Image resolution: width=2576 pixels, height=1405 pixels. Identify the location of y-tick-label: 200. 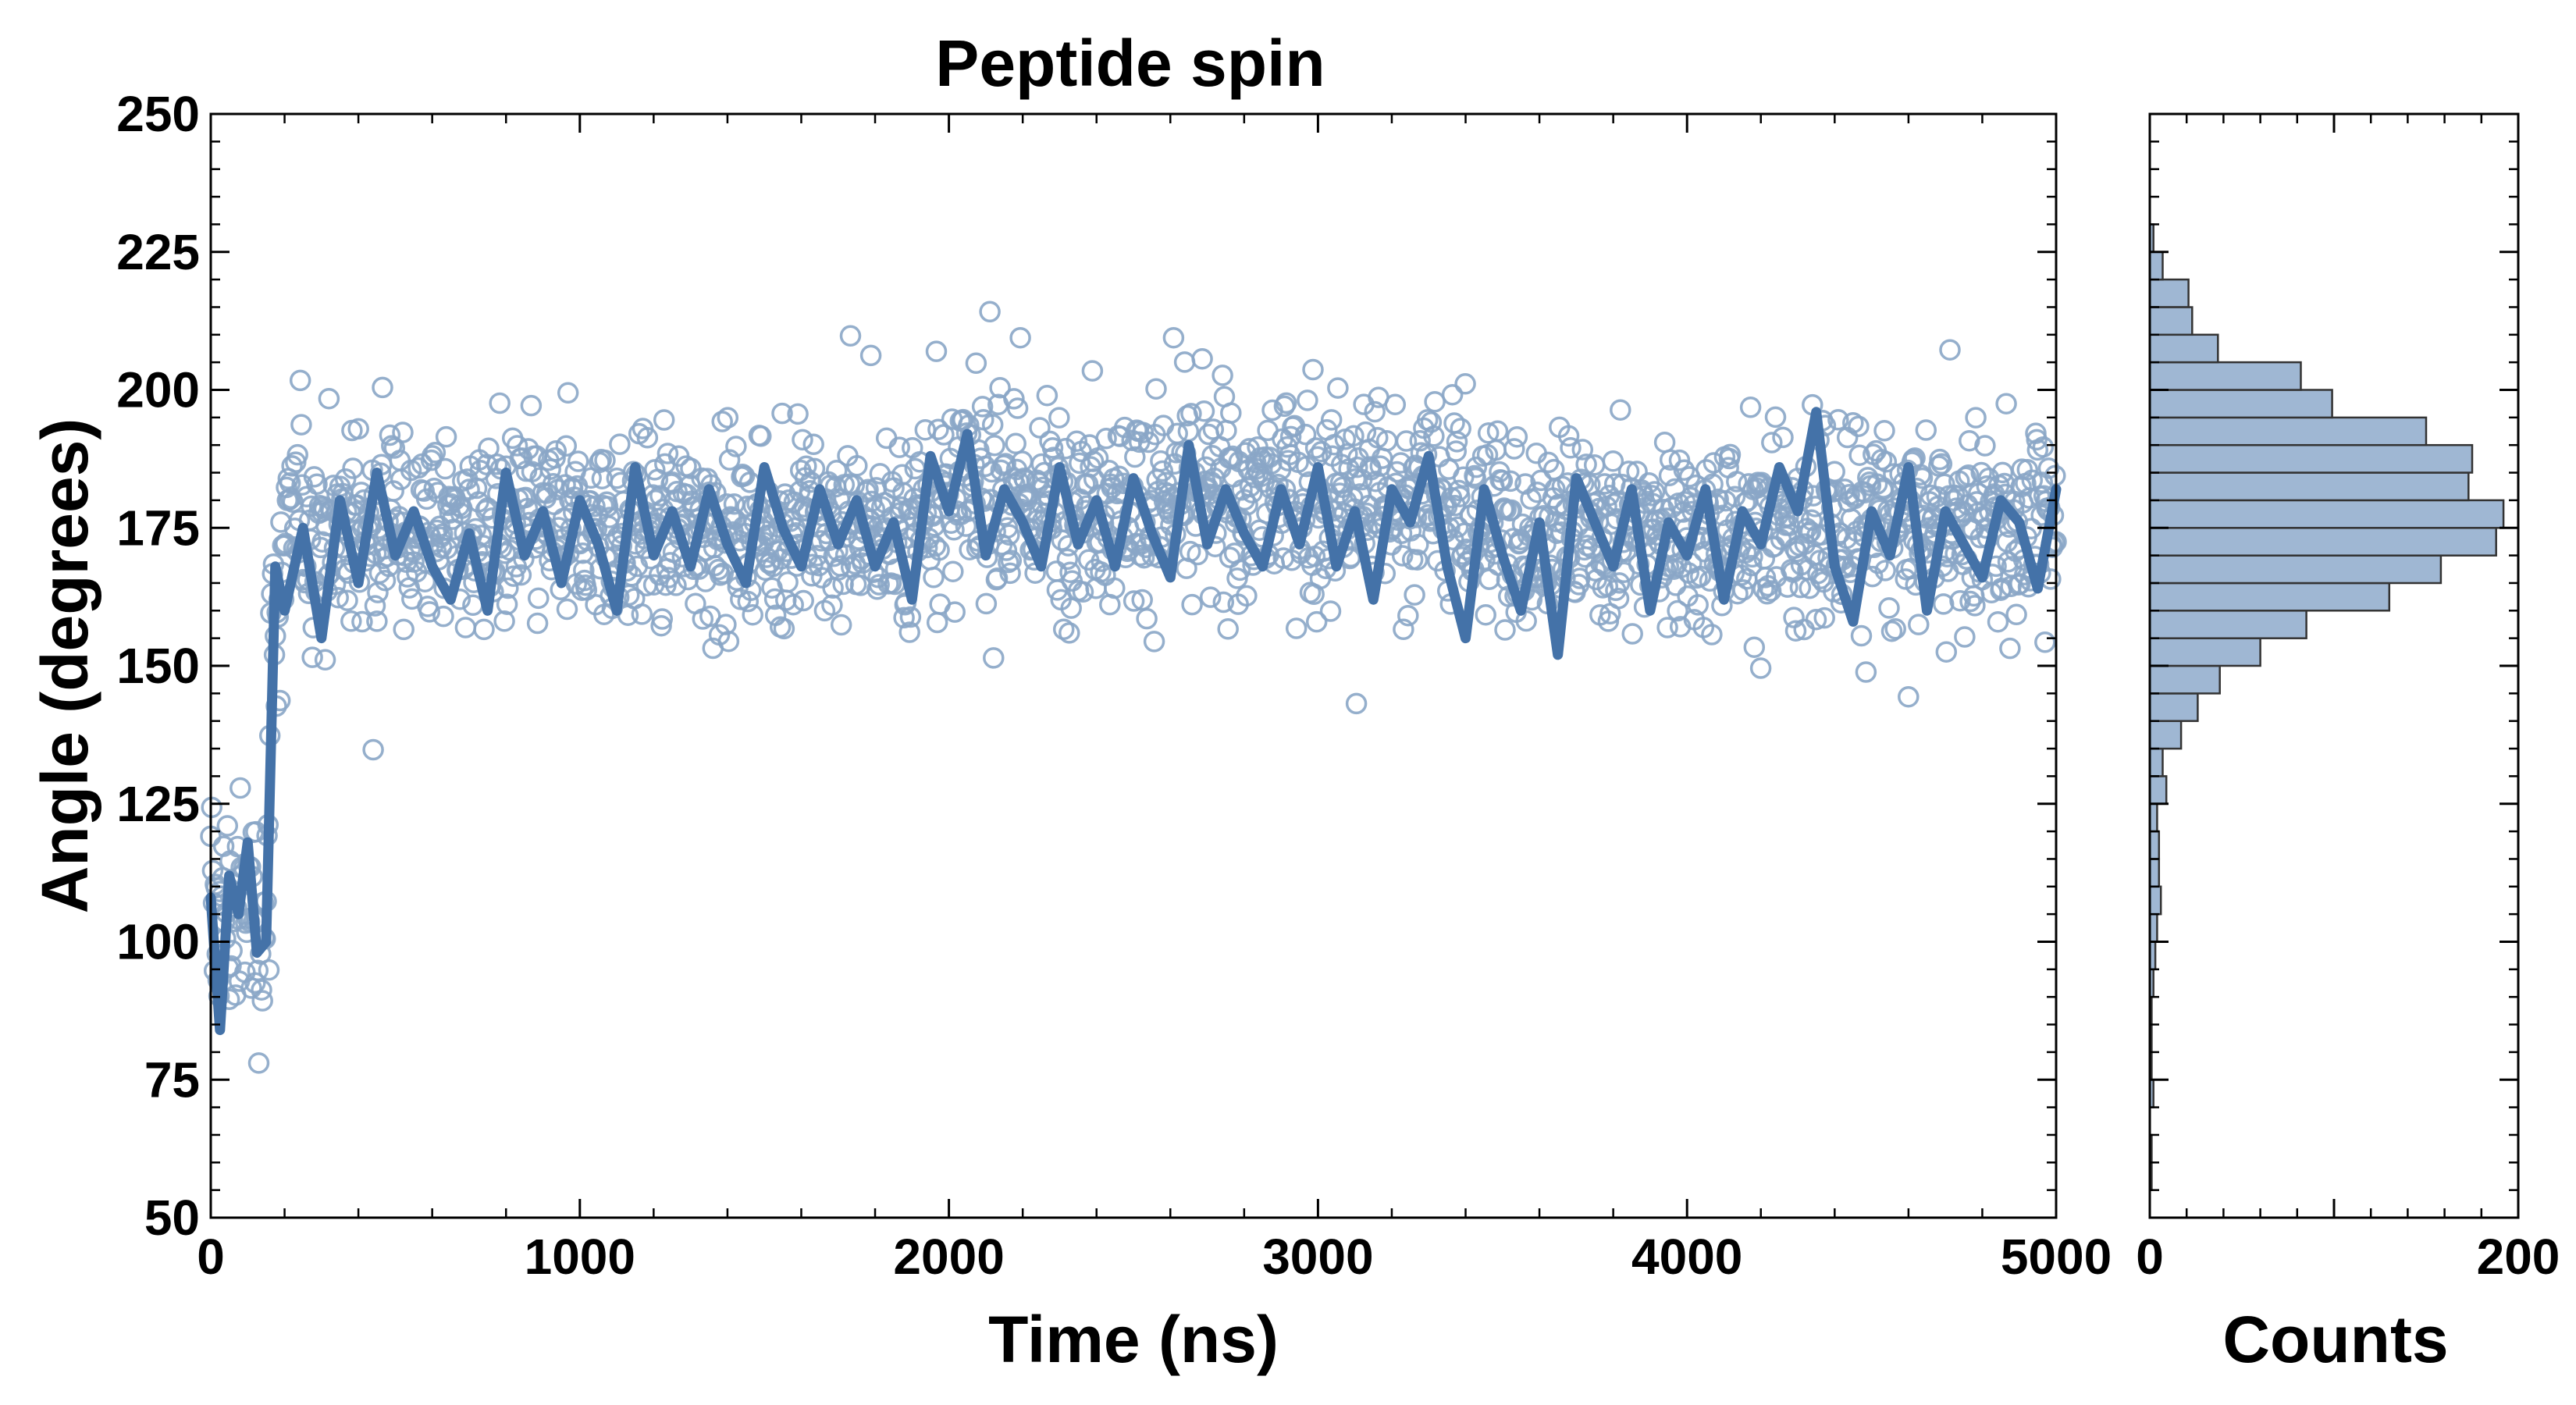
(158, 390).